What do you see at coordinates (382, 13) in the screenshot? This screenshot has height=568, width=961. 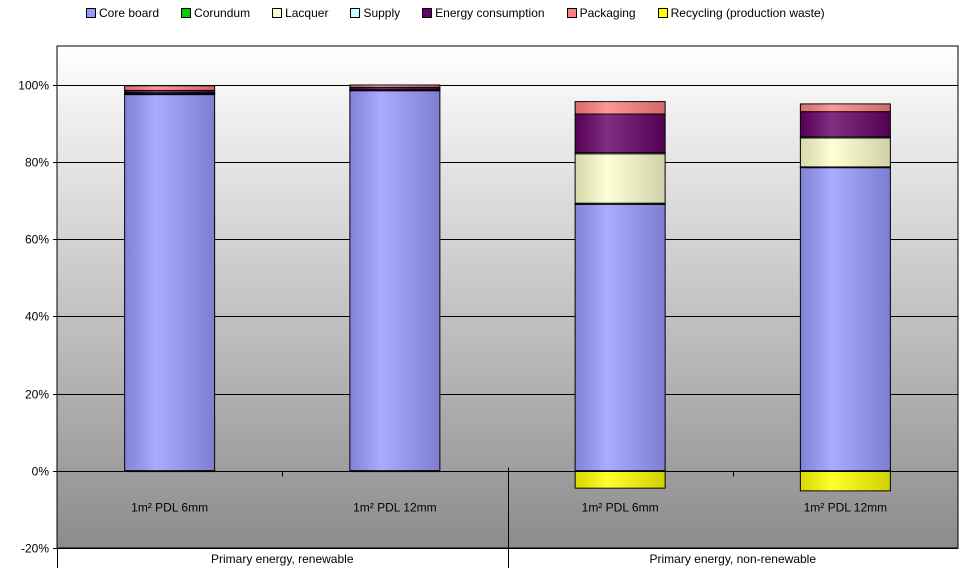 I see `legend-label: Supply` at bounding box center [382, 13].